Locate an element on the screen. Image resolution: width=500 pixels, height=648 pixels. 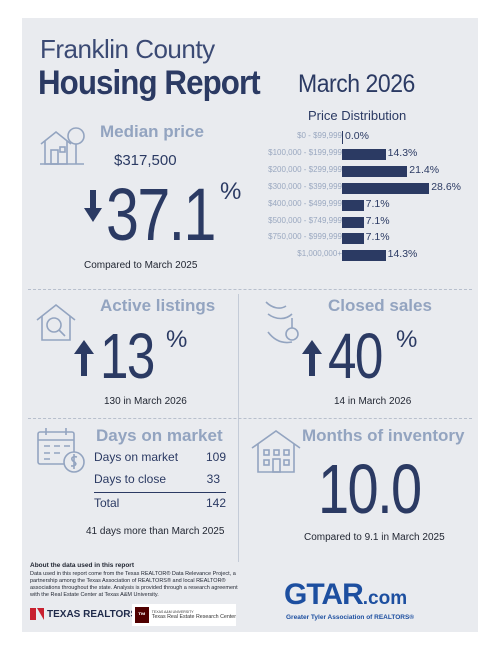
total-label: Total is located at coordinates (107, 503).